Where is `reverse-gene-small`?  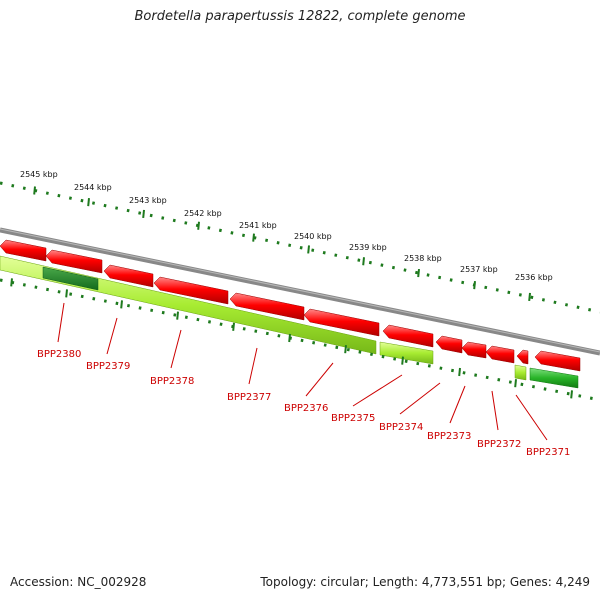 reverse-gene-small is located at coordinates (520, 372).